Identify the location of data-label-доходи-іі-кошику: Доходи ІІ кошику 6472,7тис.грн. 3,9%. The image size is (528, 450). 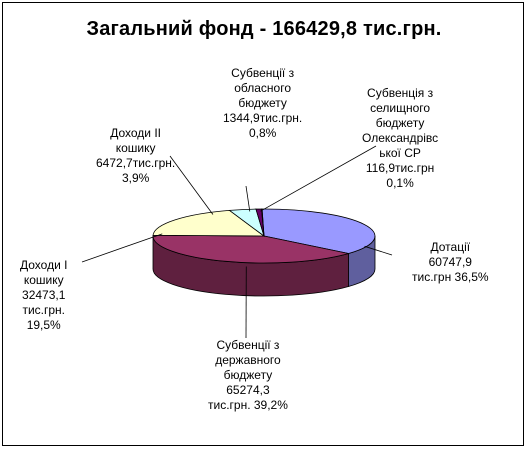
(135, 156).